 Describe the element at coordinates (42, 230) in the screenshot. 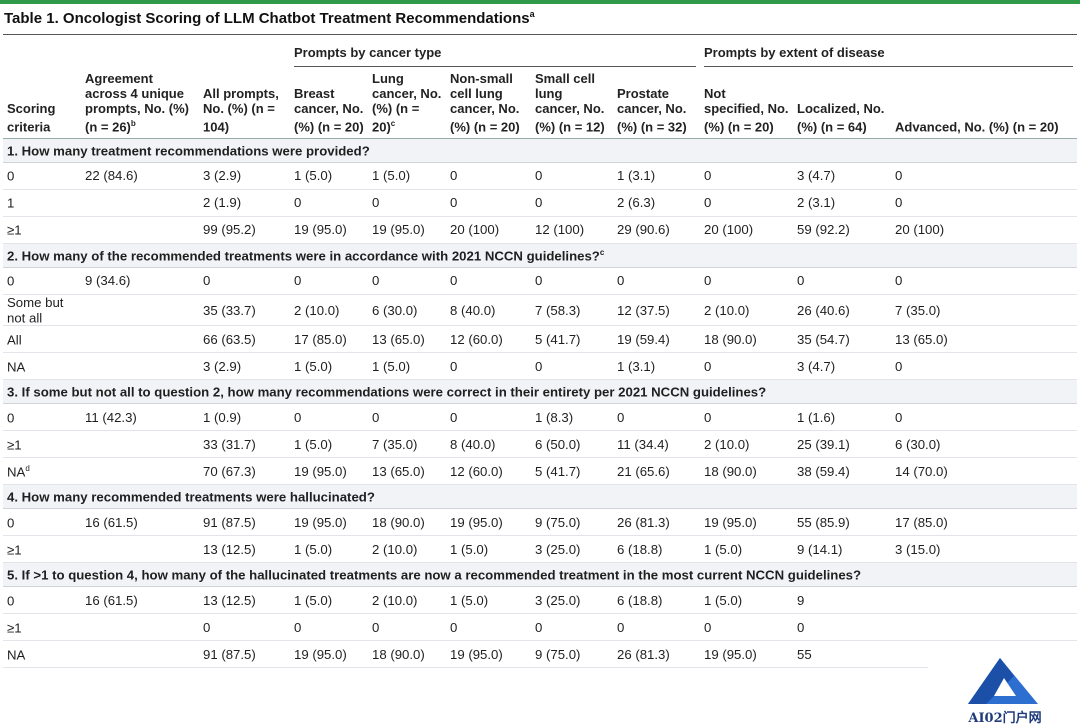

I see `row-label: ≥1` at that location.